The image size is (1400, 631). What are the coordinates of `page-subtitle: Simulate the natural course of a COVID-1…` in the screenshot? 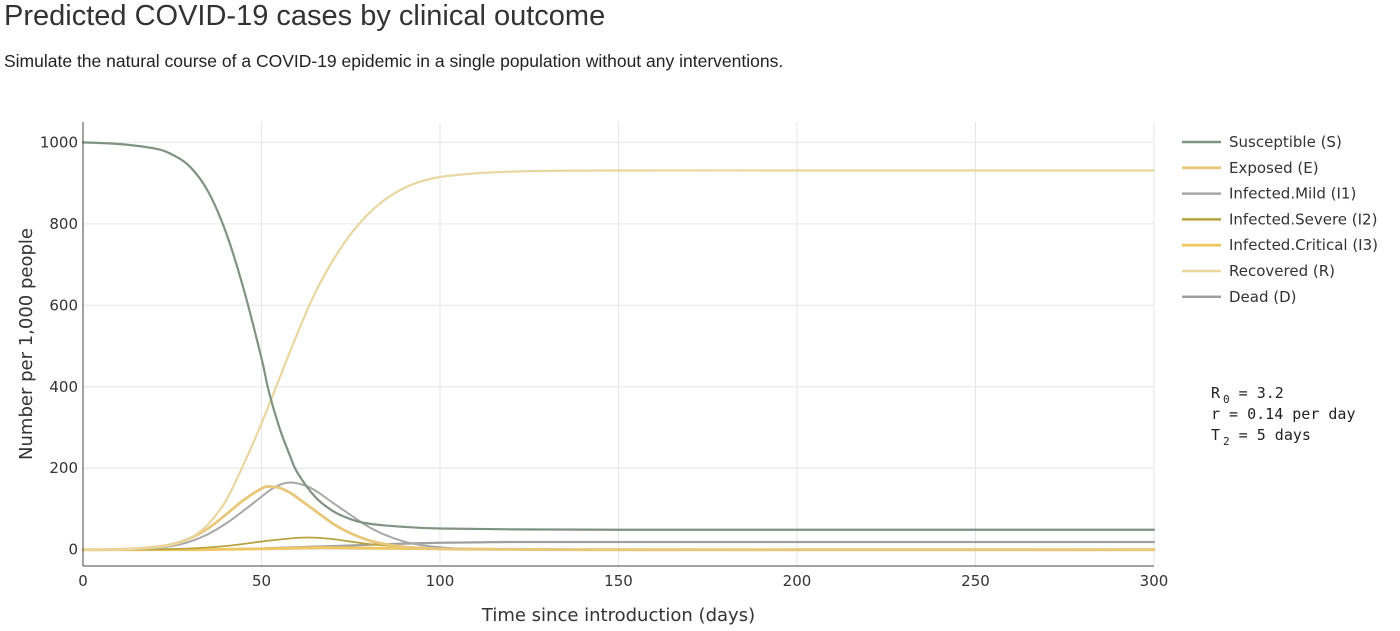 It's located at (394, 61).